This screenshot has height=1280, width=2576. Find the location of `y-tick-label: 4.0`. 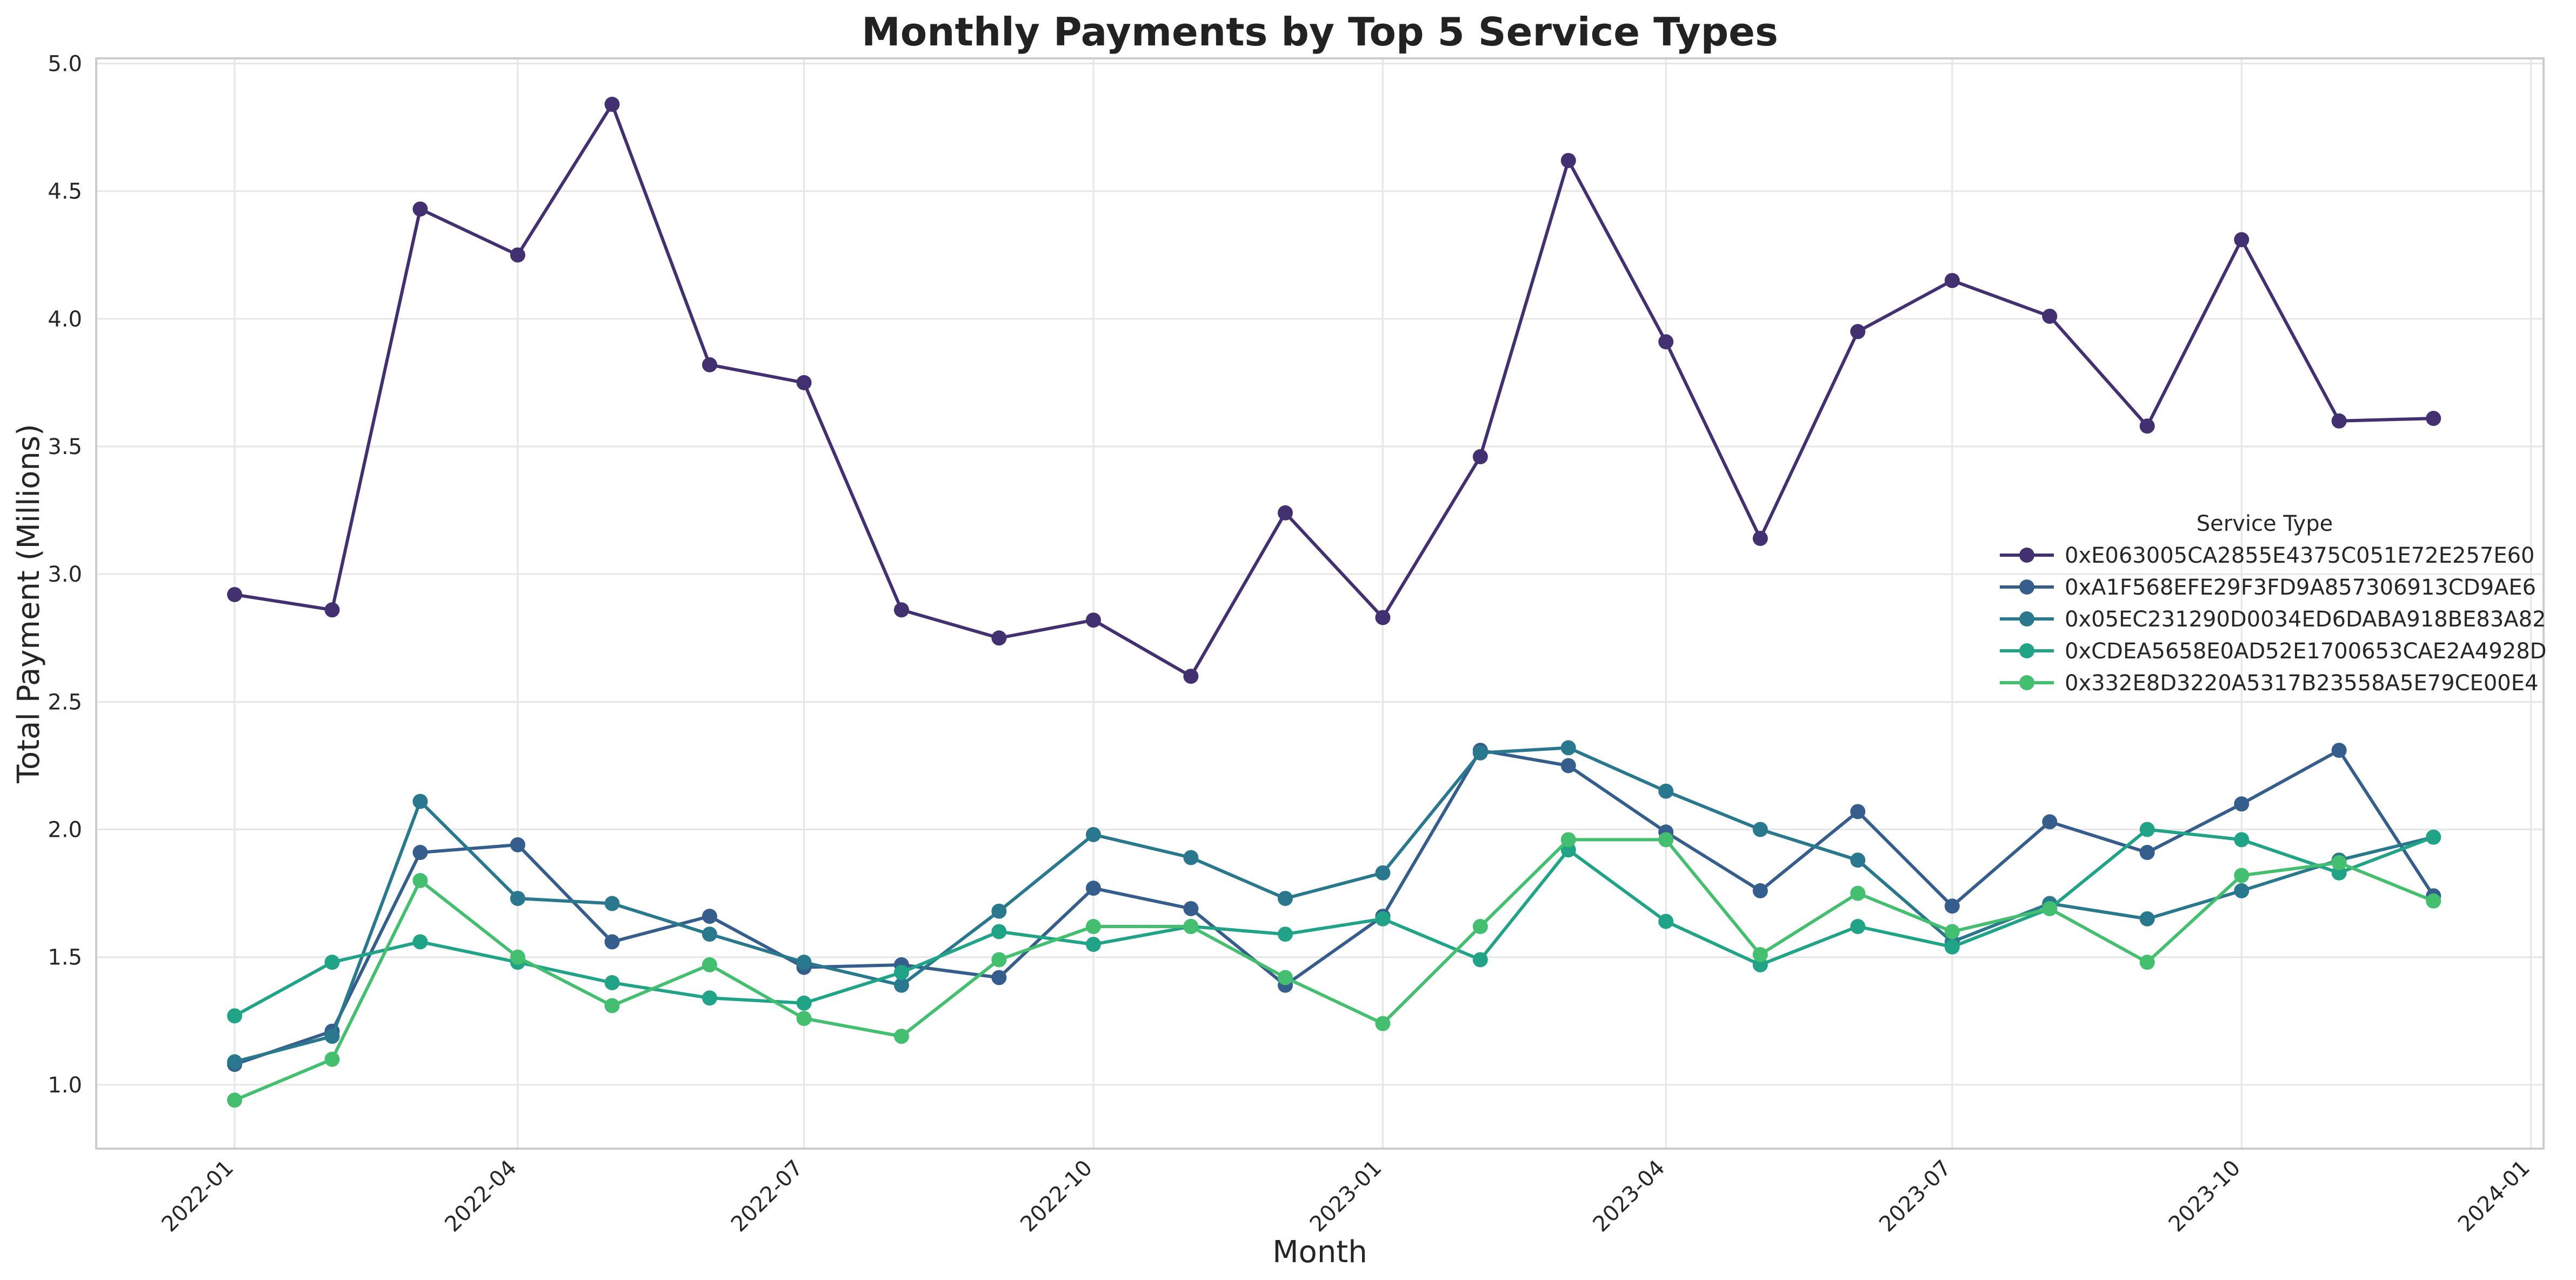

y-tick-label: 4.0 is located at coordinates (65, 320).